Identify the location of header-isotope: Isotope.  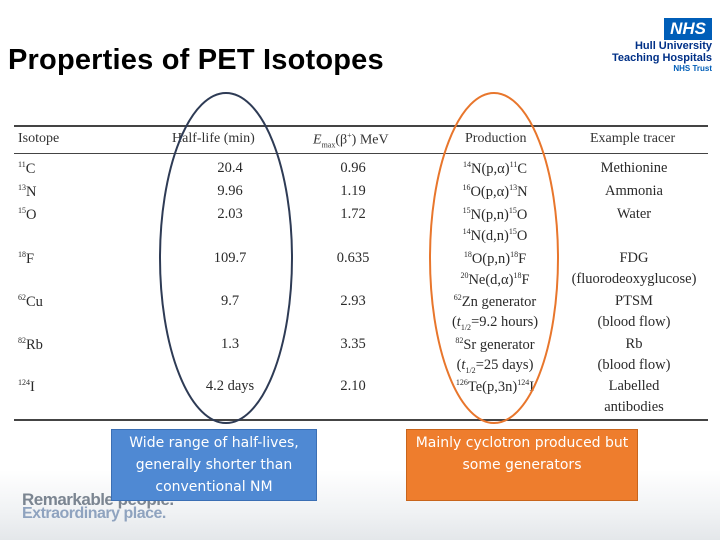
(39, 138).